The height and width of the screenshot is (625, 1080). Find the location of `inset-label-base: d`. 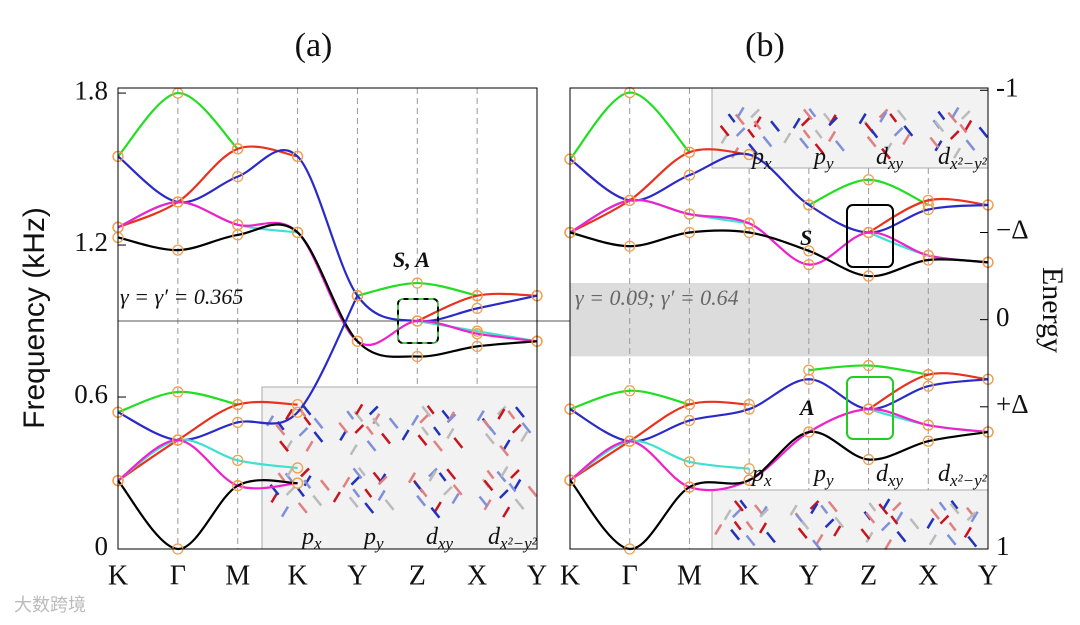

inset-label-base: d is located at coordinates (882, 474).